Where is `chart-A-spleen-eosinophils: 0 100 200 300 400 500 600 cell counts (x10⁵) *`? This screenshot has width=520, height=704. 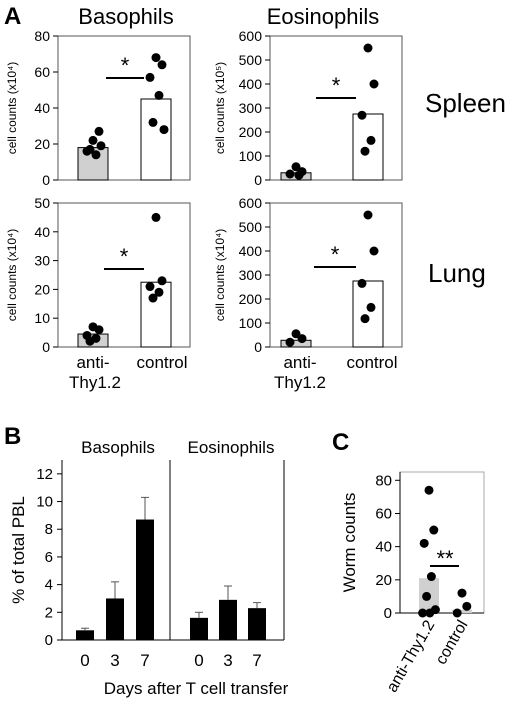
chart-A-spleen-eosinophils: 0 100 200 300 400 500 600 cell counts (x10⁵) * is located at coordinates (308, 108).